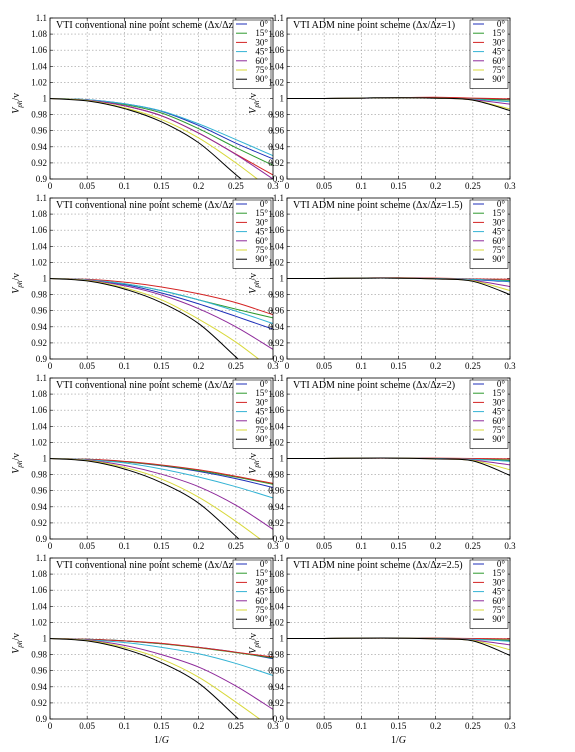 This screenshot has width=575, height=752. What do you see at coordinates (378, 205) in the screenshot?
I see `chart-title: VTI ADM nine point scheme (Δx/Δz=1.5)` at bounding box center [378, 205].